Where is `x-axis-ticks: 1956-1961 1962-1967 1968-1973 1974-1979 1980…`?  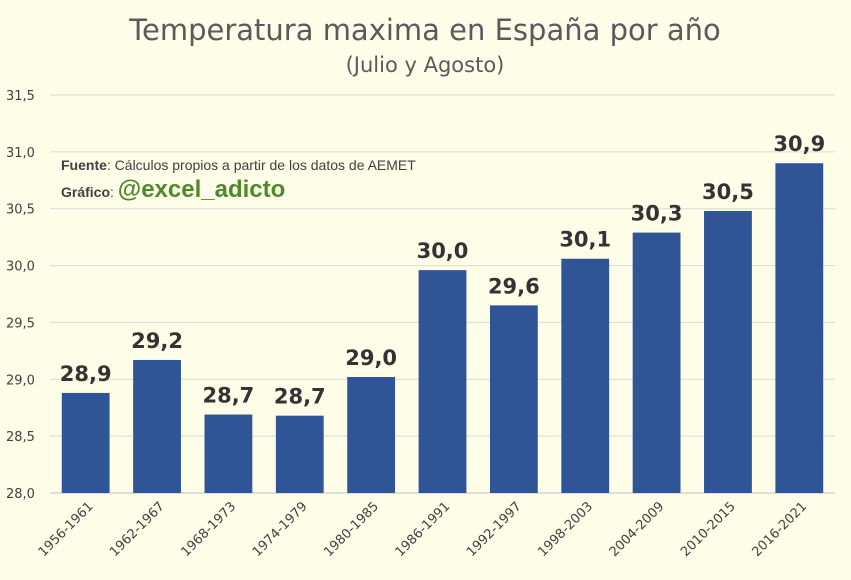
x-axis-ticks: 1956-1961 1962-1967 1968-1973 1974-1979 1980… is located at coordinates (423, 529).